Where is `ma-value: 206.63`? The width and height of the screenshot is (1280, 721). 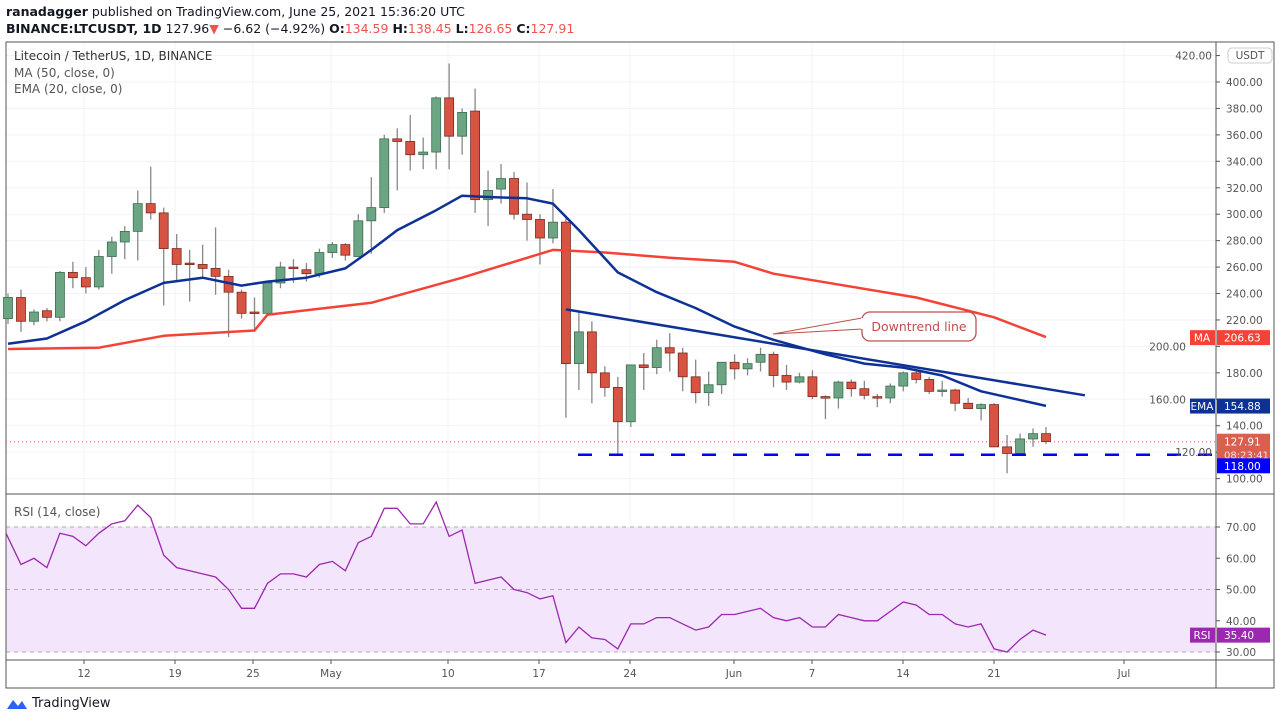 ma-value: 206.63 is located at coordinates (1242, 339).